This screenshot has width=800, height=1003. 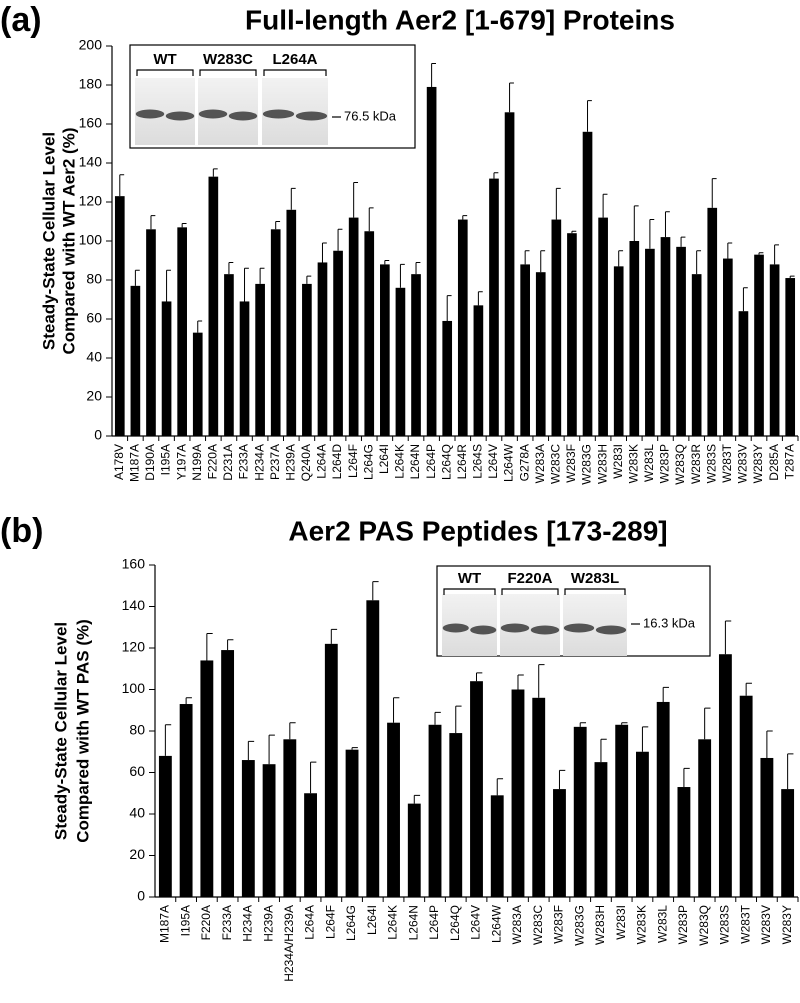 I want to click on x-tick-label: L264K, so click(x=400, y=461).